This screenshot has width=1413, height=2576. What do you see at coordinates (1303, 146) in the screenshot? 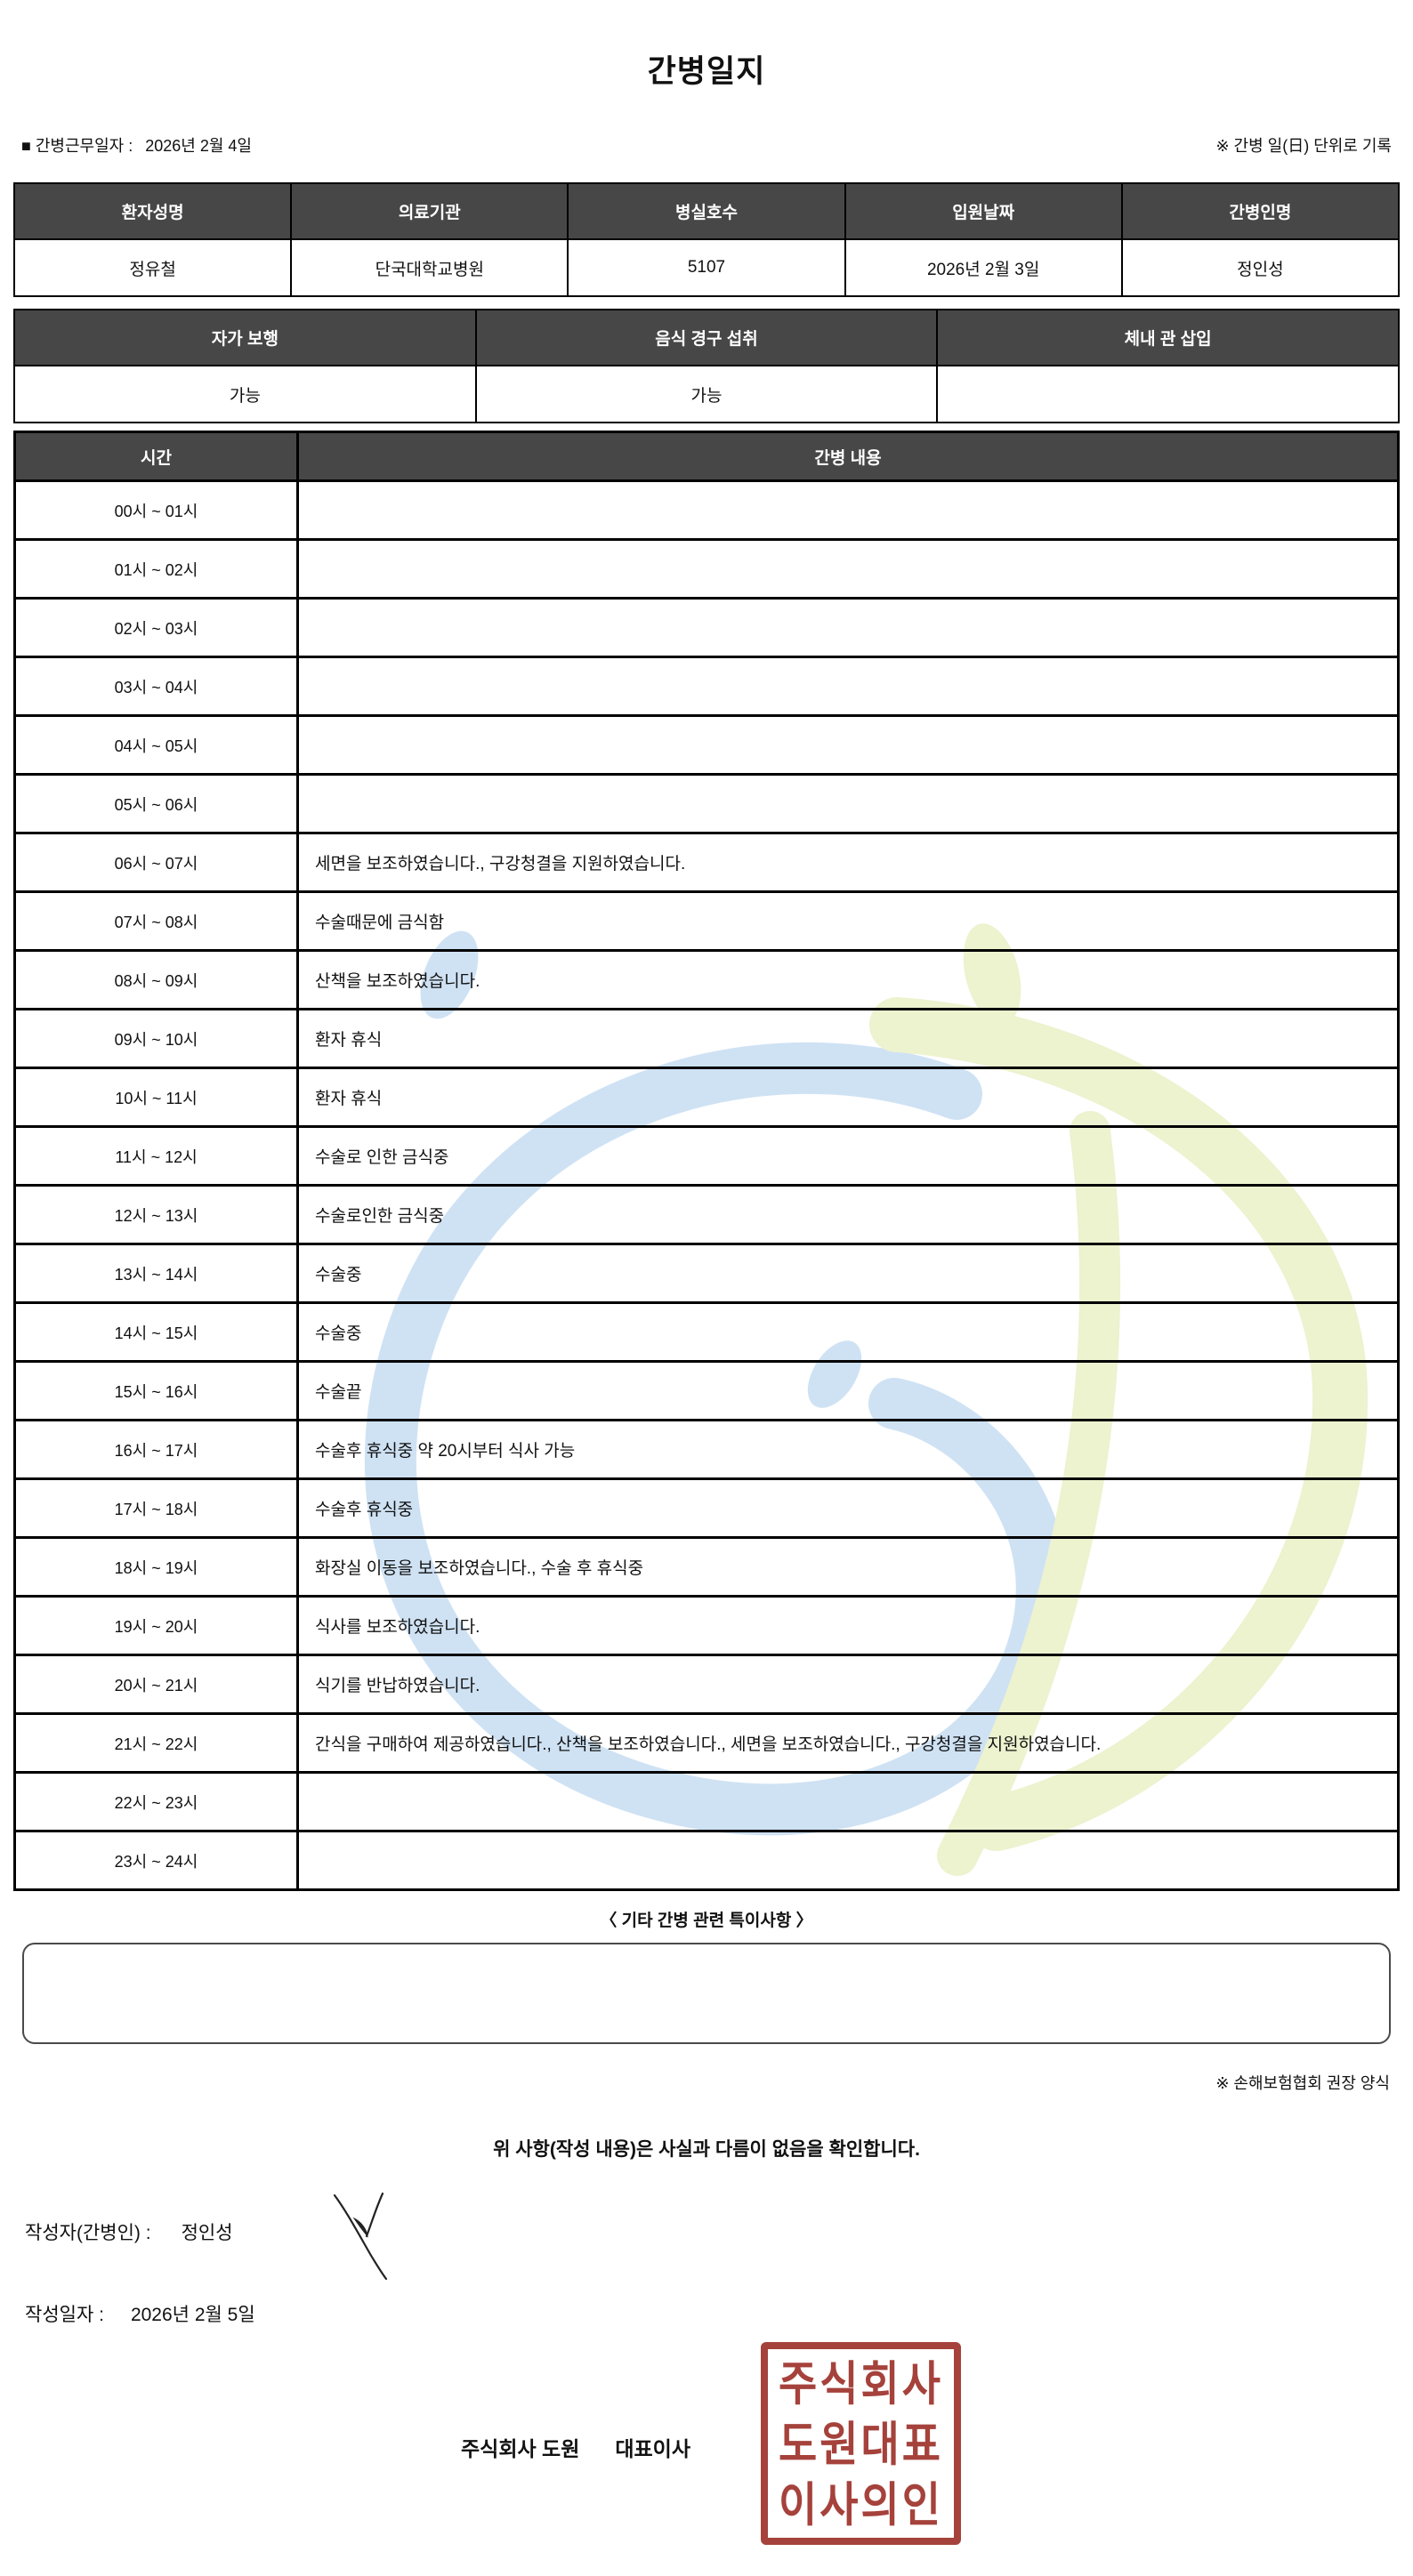
I see `record-unit-note: ※ 간병 일(日) 단위로 기록` at bounding box center [1303, 146].